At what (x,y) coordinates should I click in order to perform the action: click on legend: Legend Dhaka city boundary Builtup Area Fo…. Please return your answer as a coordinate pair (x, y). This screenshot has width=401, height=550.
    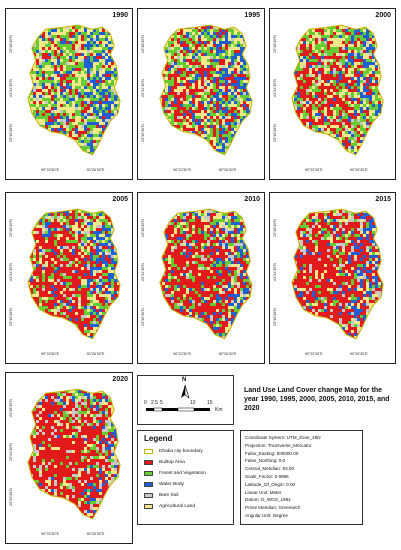
    Looking at the image, I should click on (185, 477).